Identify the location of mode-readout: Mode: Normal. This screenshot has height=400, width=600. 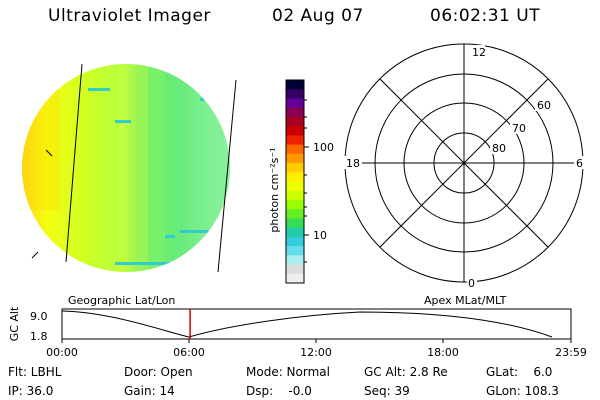
(288, 372).